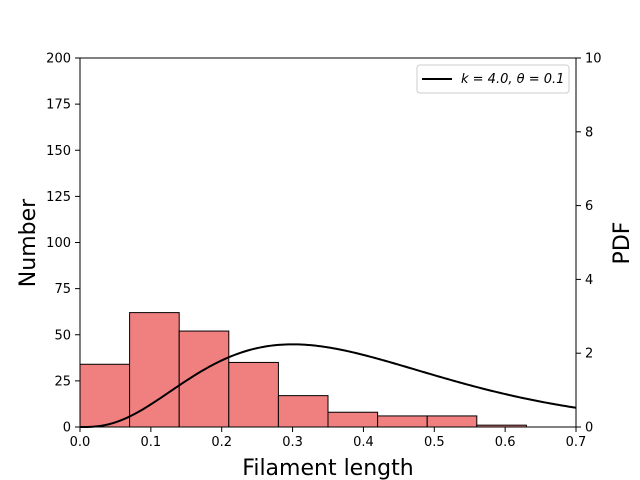 This screenshot has width=640, height=480. What do you see at coordinates (589, 428) in the screenshot?
I see `y-right-tick-label: 0` at bounding box center [589, 428].